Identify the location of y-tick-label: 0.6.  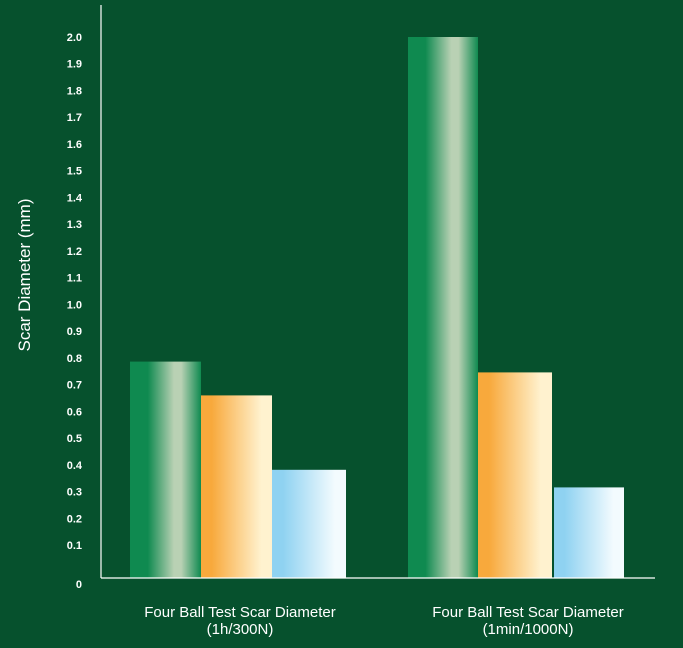
(74, 412).